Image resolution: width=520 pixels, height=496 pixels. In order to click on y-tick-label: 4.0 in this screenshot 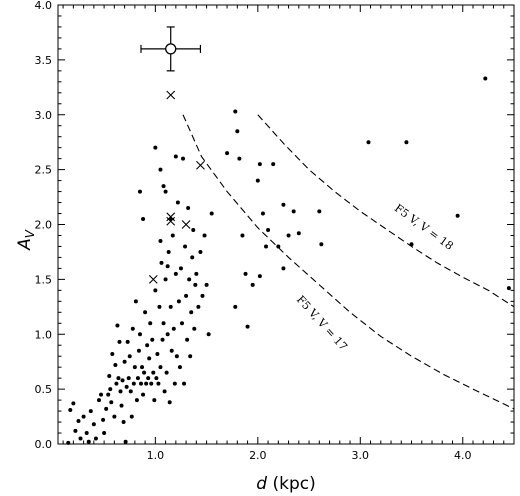, I will do `click(44, 6)`.